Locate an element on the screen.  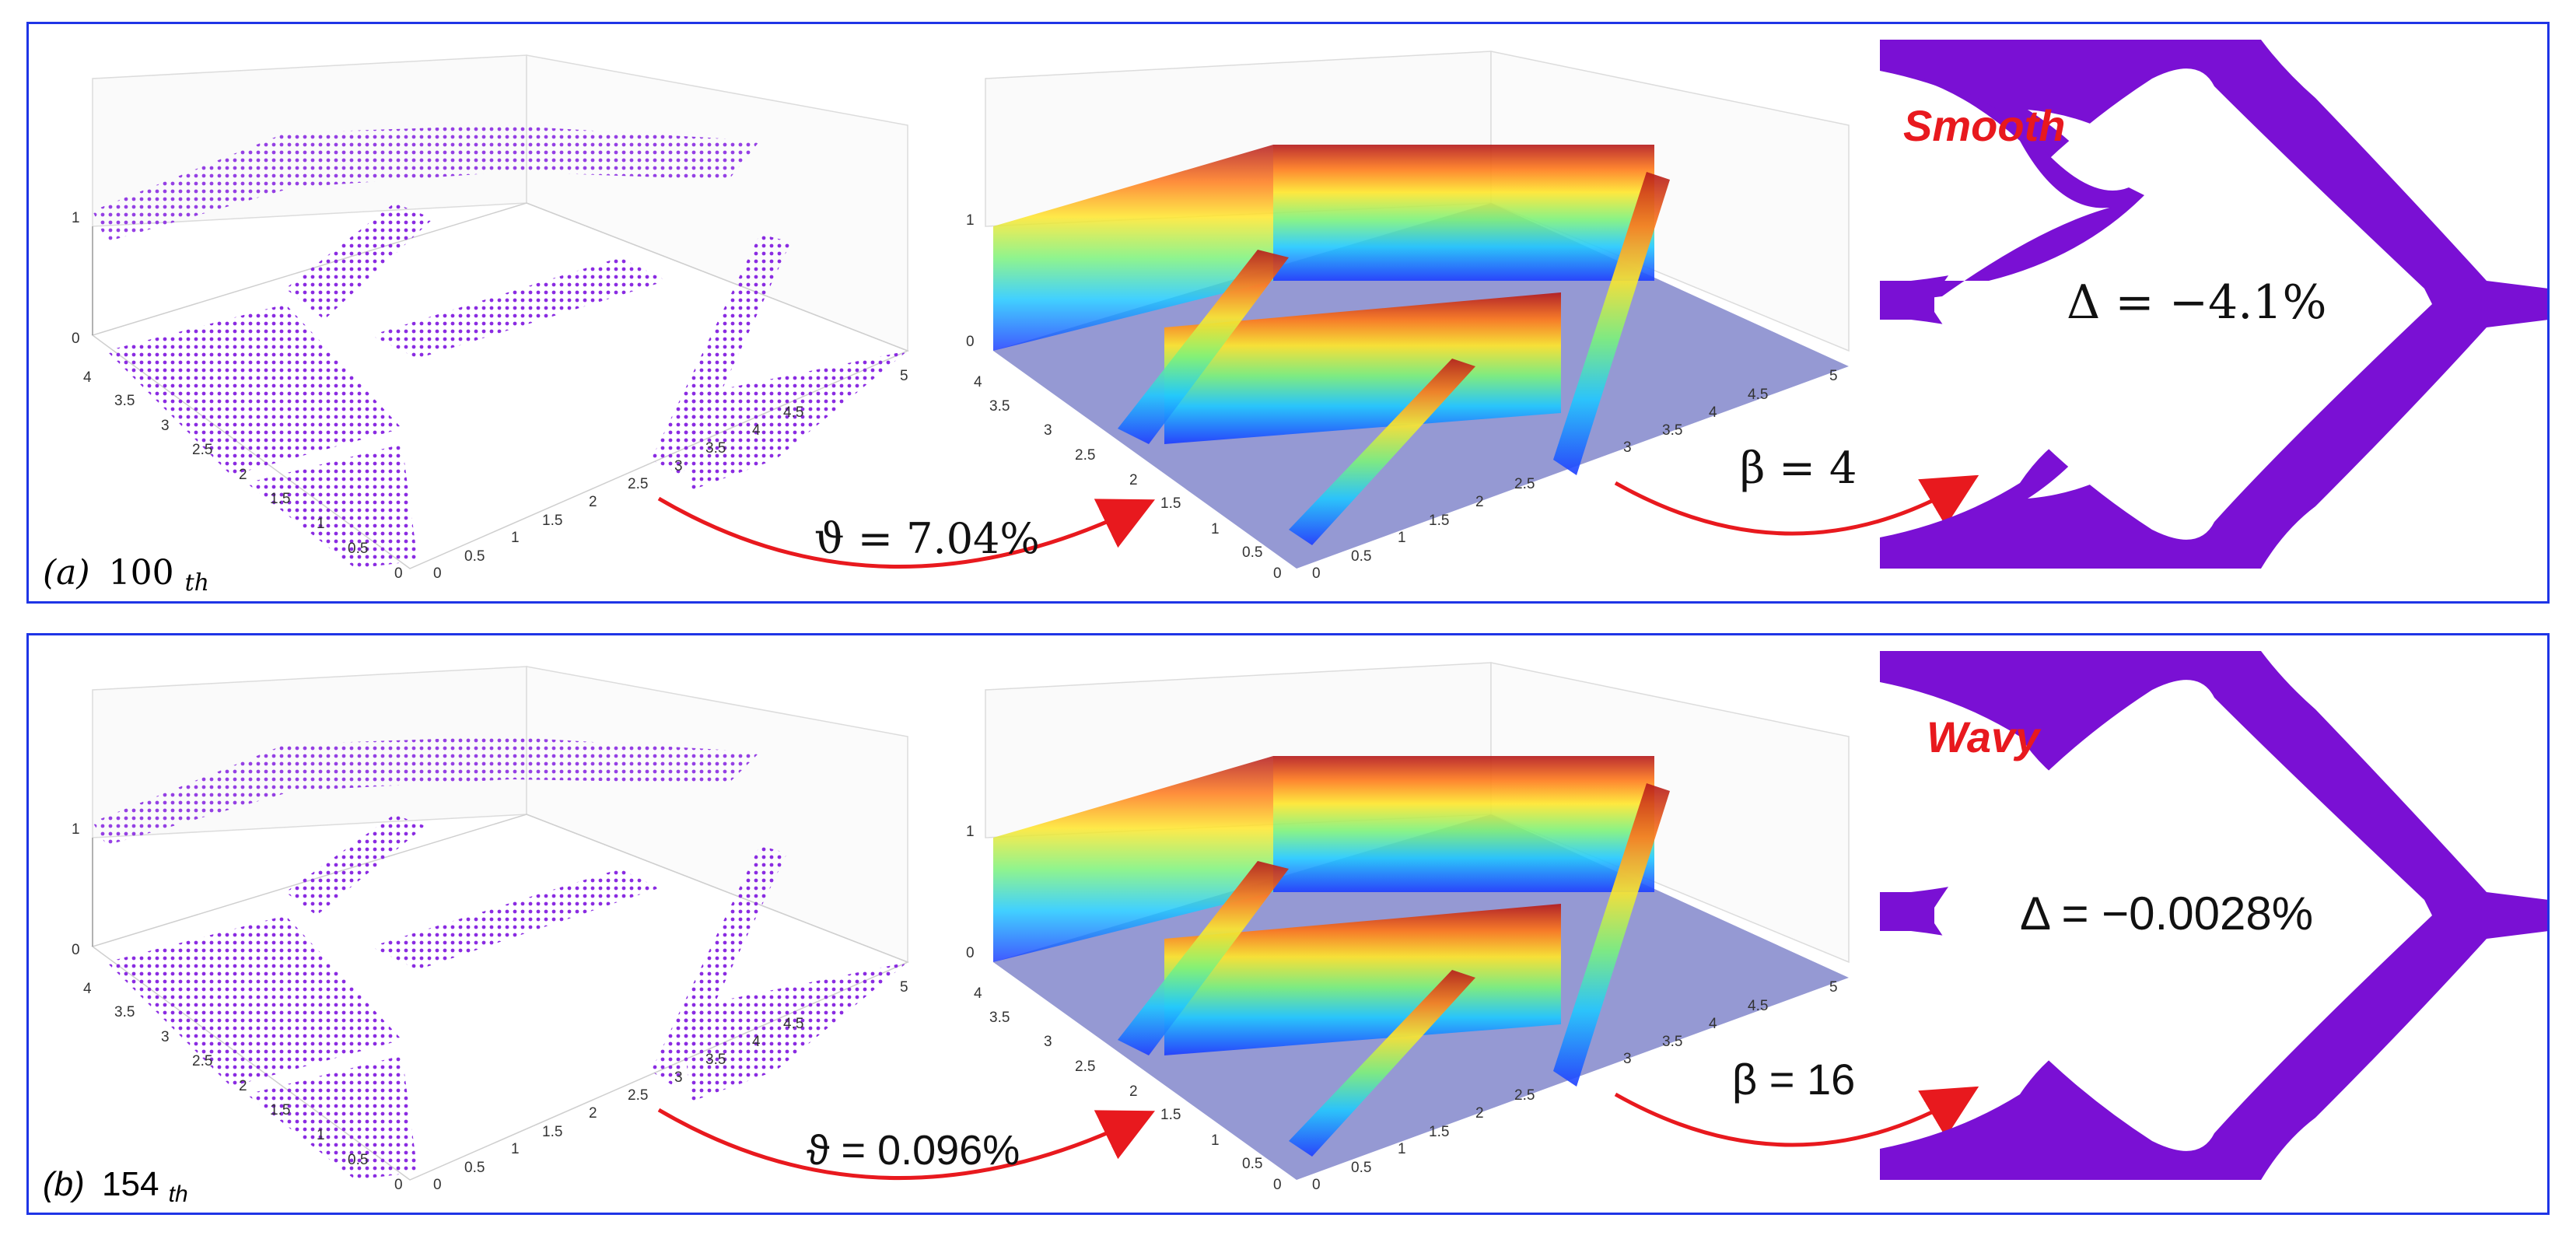
topology-hole is located at coordinates (2183, 916).